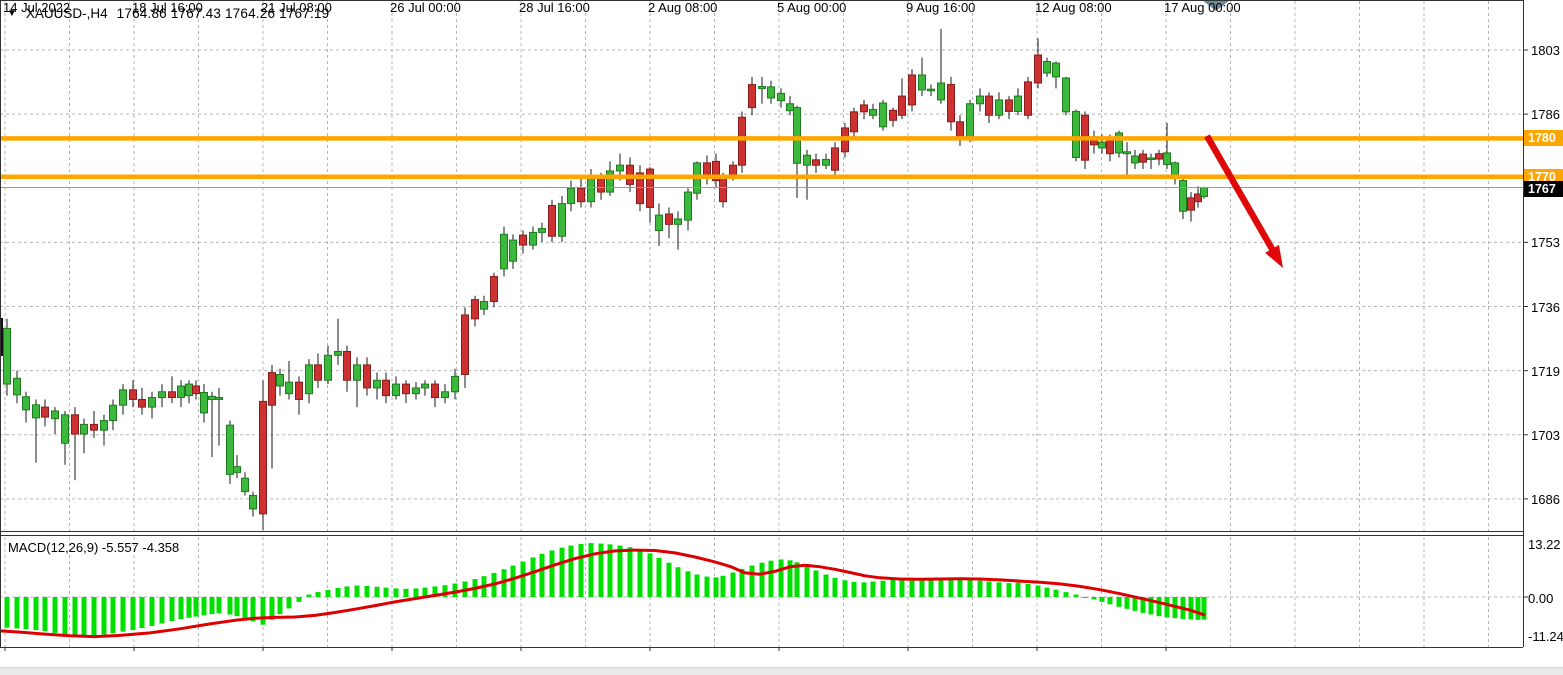  I want to click on current-price-badge: 1767, so click(1543, 188).